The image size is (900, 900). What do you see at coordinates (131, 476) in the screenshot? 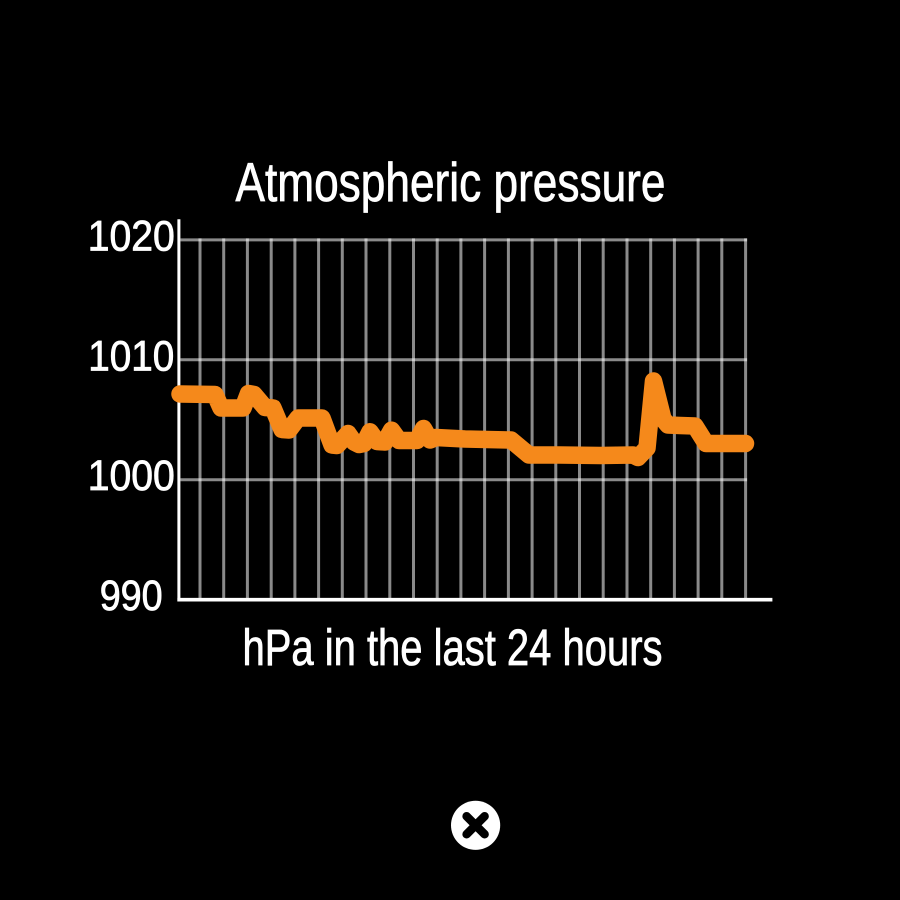
I see `svg-text: 1000` at bounding box center [131, 476].